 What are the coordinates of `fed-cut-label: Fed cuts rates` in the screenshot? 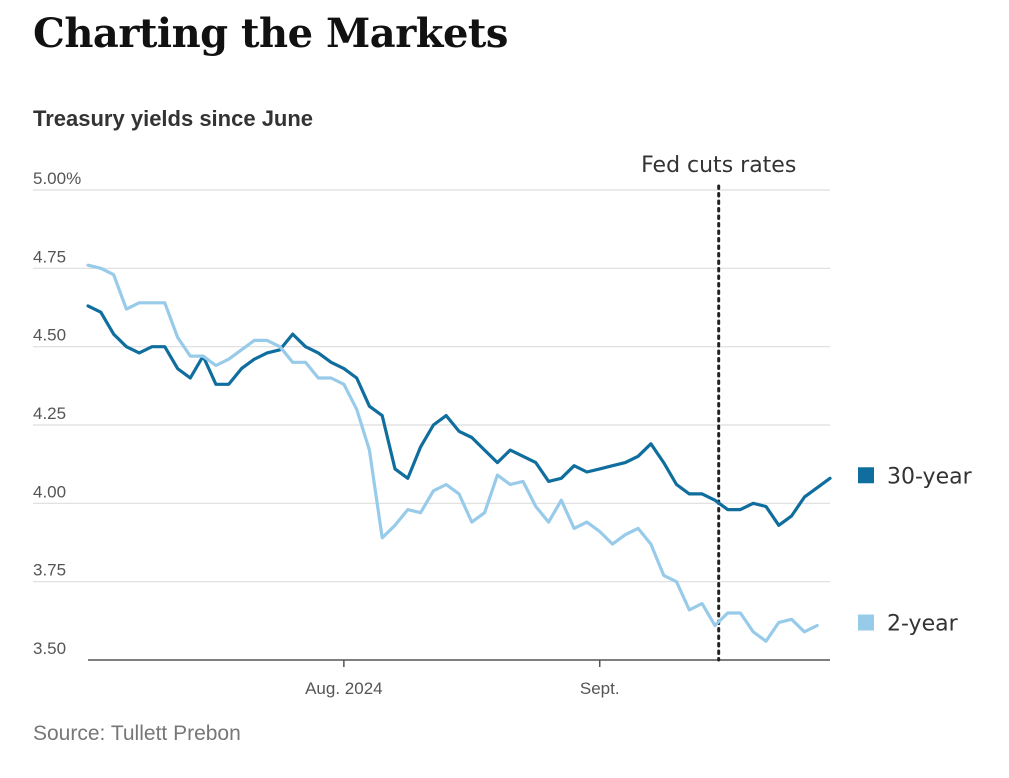 It's located at (718, 165).